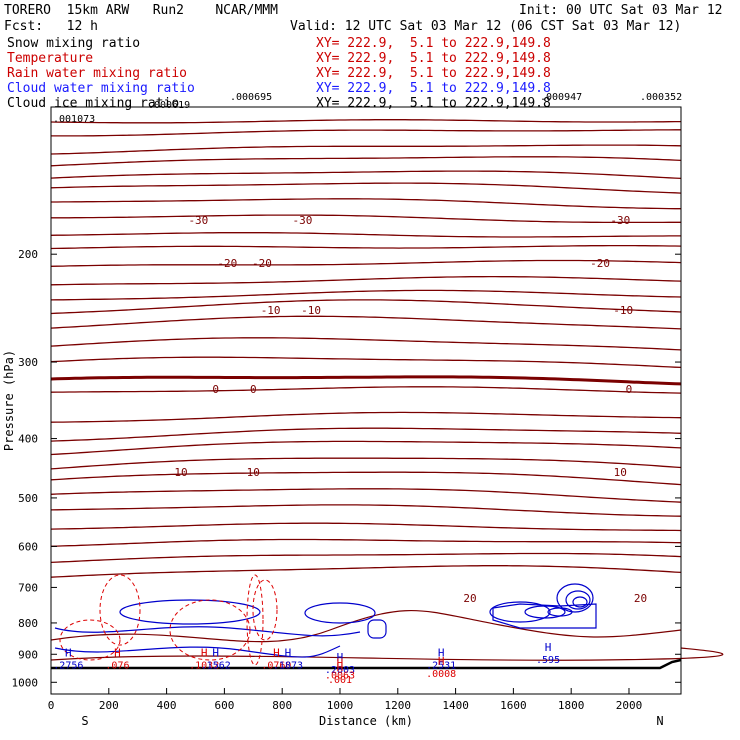  I want to click on maximum-value: .595, so click(548, 660).